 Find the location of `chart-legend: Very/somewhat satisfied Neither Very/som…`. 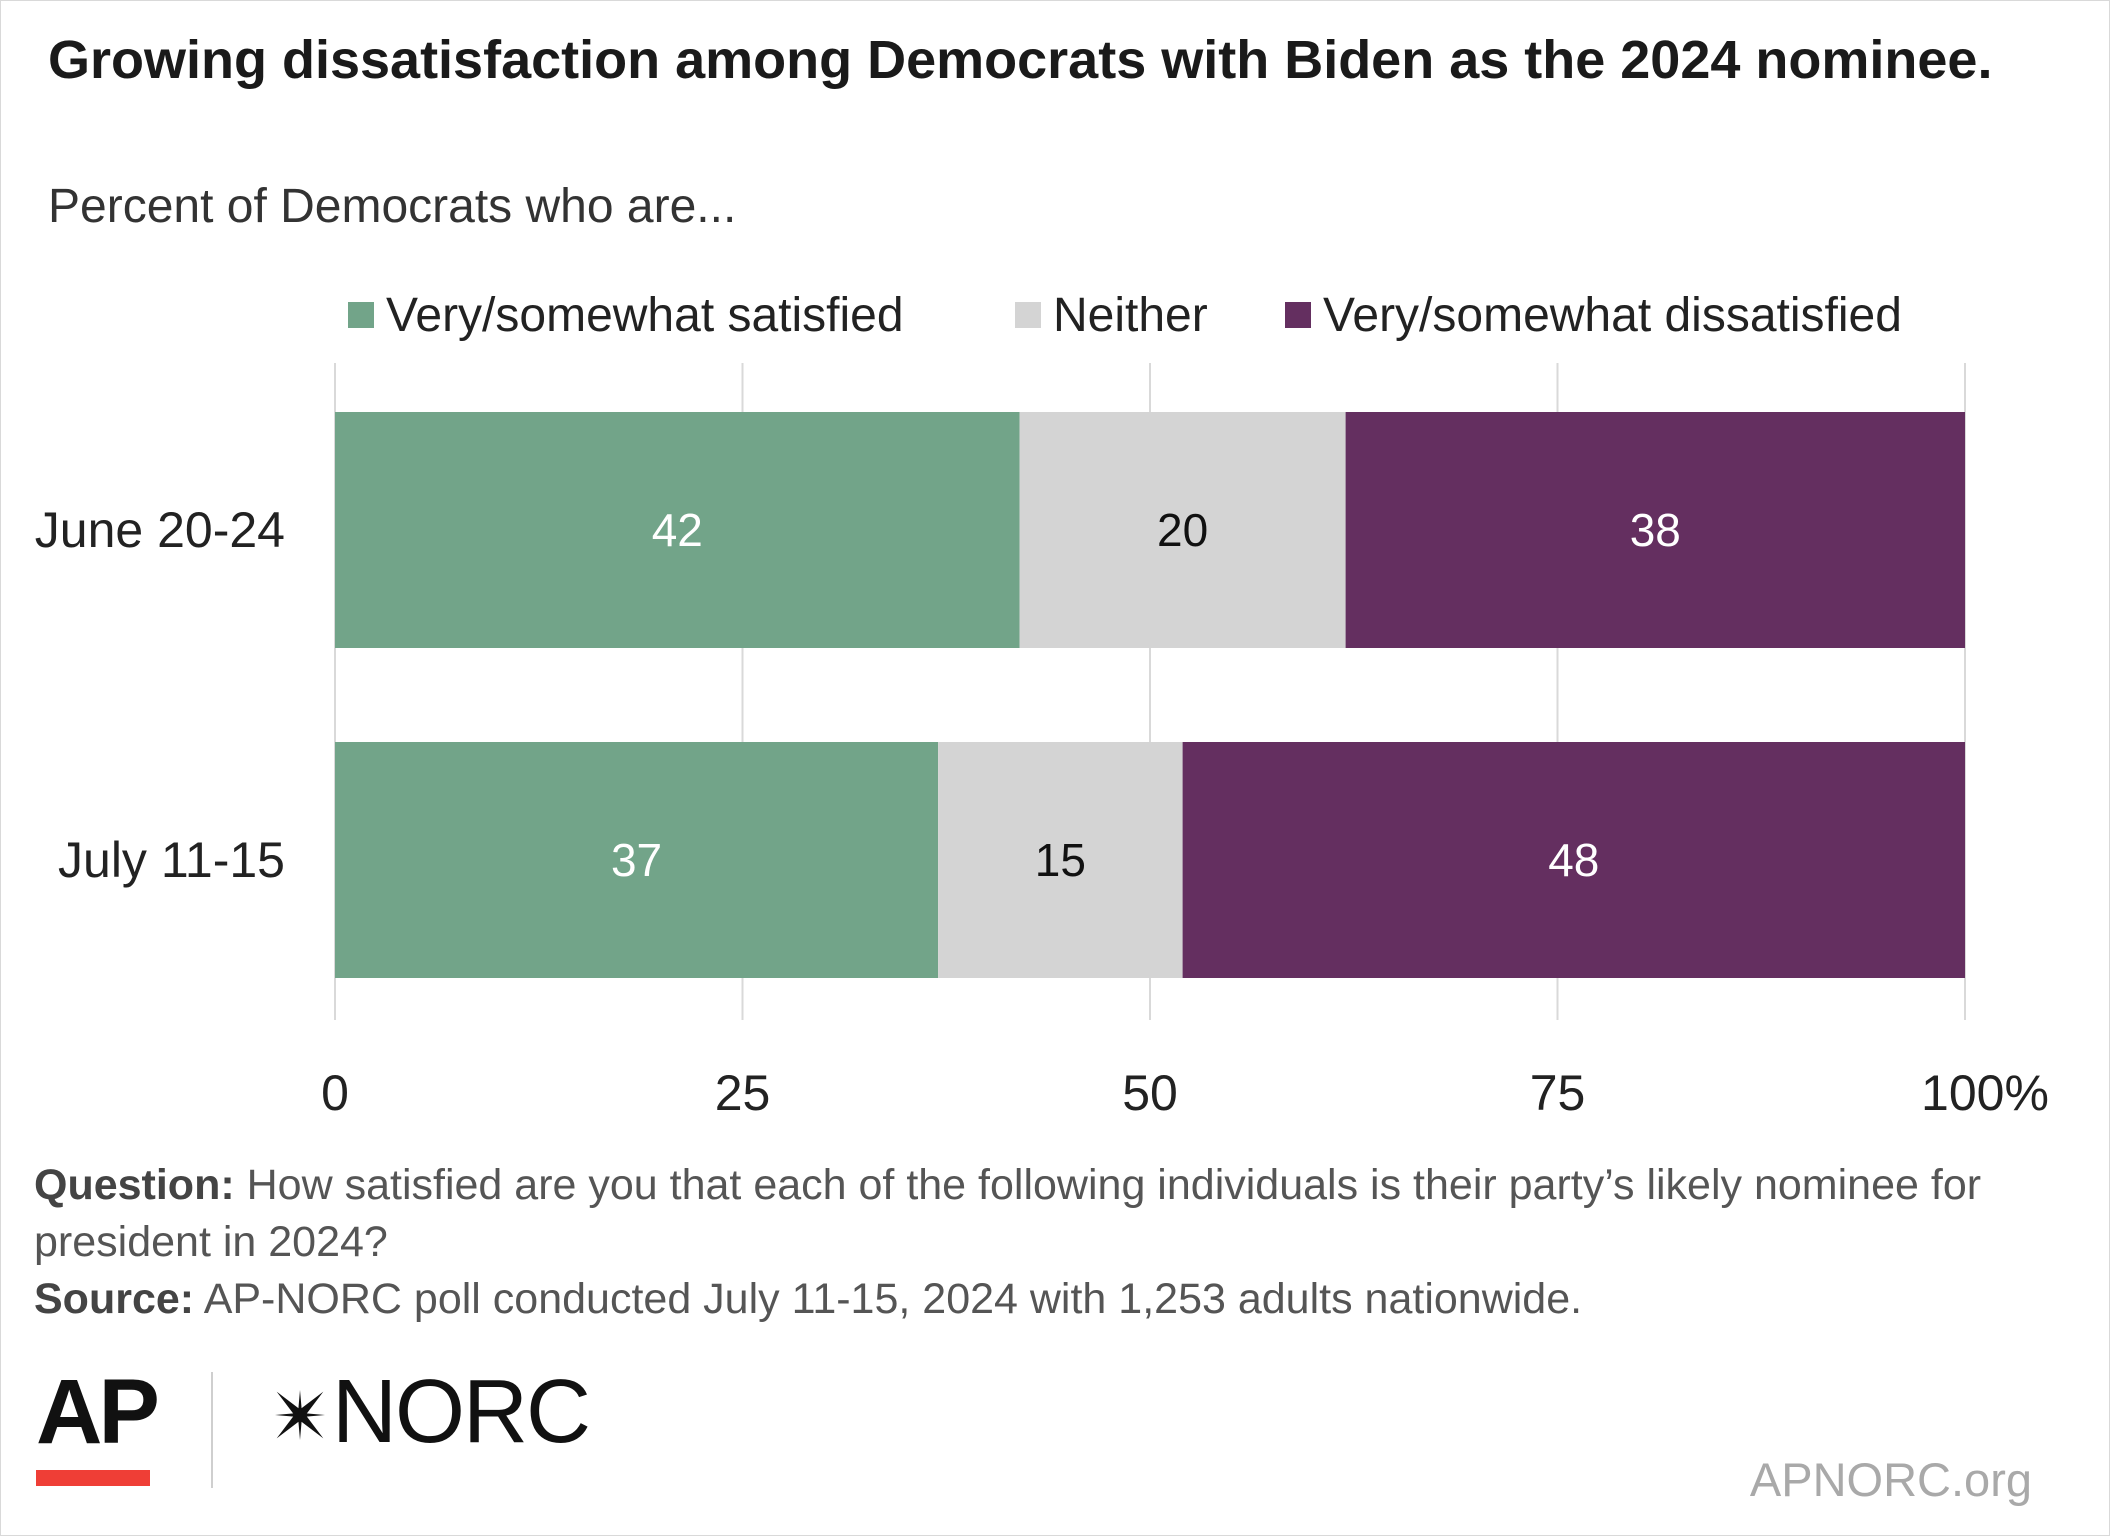

chart-legend: Very/somewhat satisfied Neither Very/som… is located at coordinates (1055, 315).